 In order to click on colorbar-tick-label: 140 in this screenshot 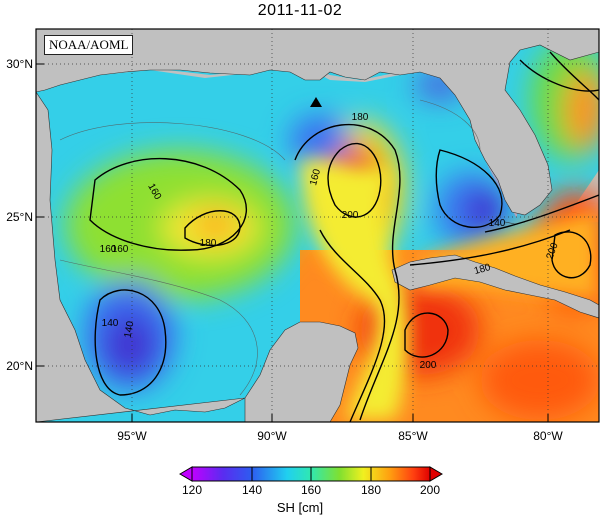, I will do `click(252, 490)`.